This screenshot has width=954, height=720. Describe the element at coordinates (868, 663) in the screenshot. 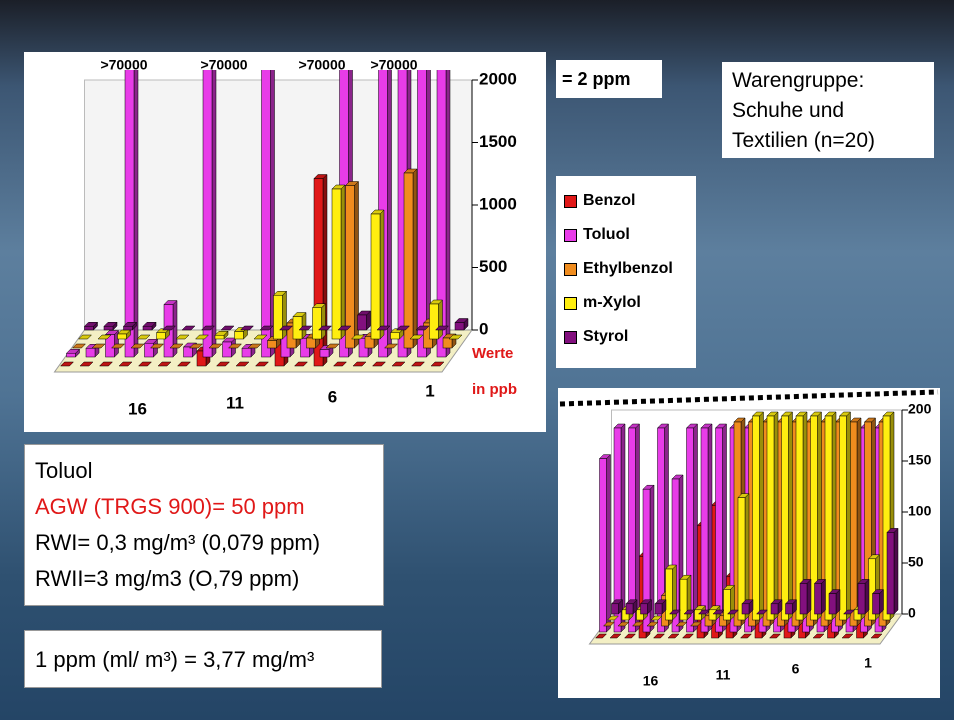

I see `x-tick-label: 1` at that location.